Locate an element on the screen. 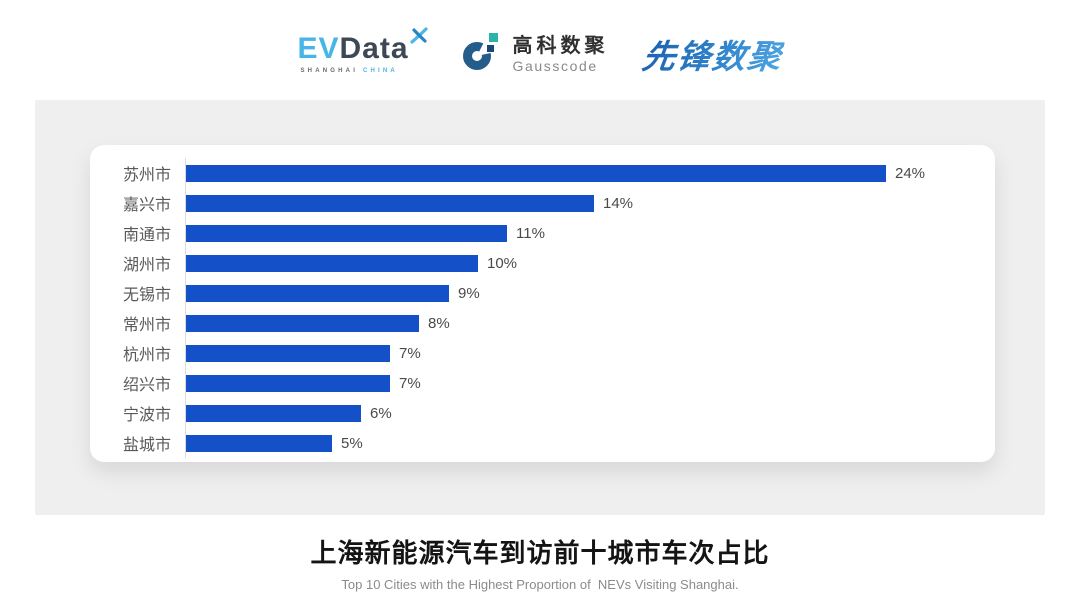  evdata-logo: EV Data SHANGHAI CHINA is located at coordinates (362, 50).